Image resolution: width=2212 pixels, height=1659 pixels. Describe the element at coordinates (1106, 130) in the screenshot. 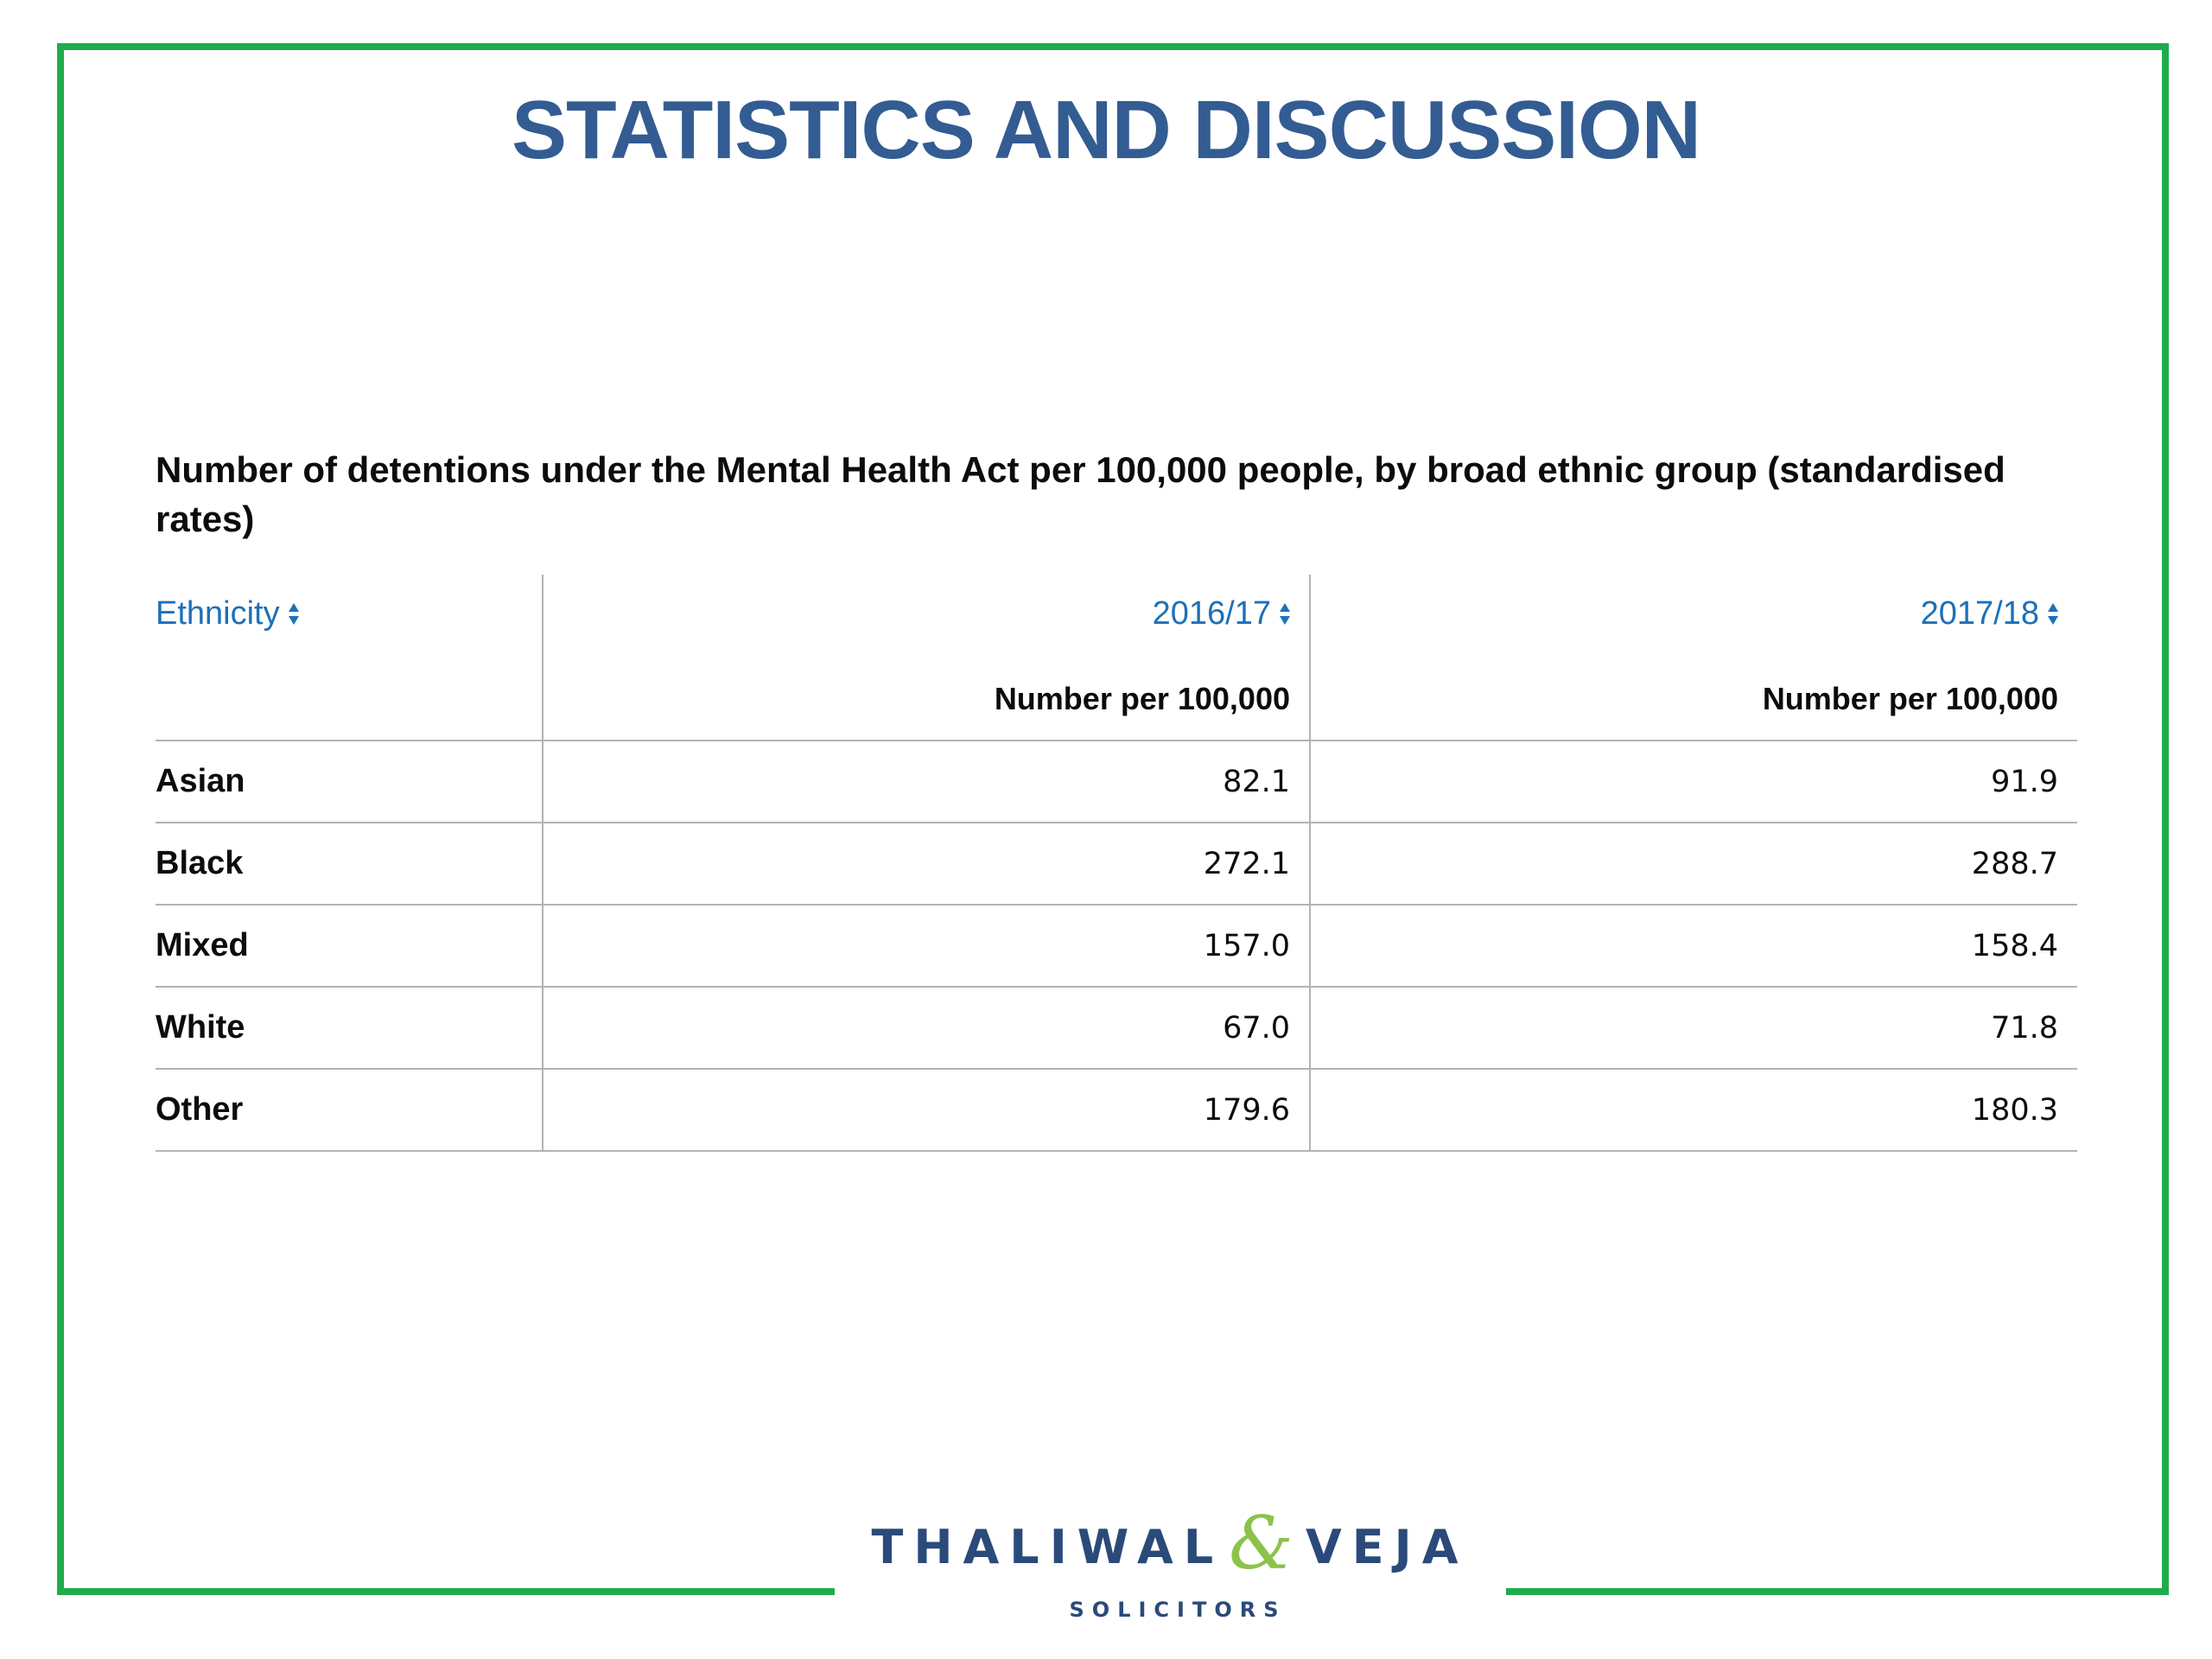

I see `slide-title: STATISTICS AND DISCUSSION` at that location.